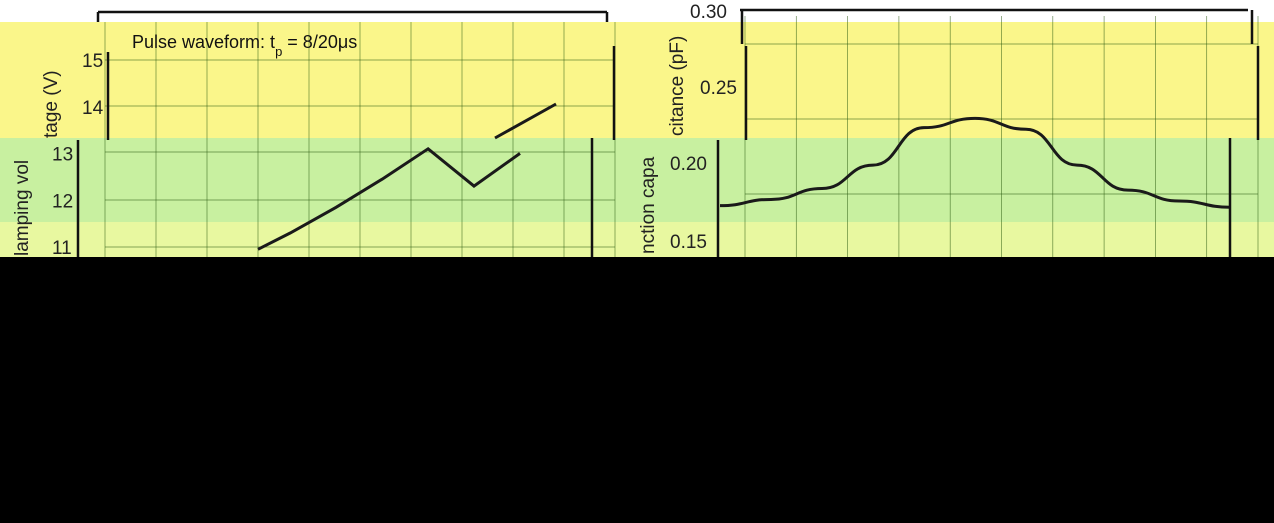 The image size is (1274, 523). What do you see at coordinates (677, 86) in the screenshot?
I see `junction-capacitance-ylabel-top: citance (pF)` at bounding box center [677, 86].